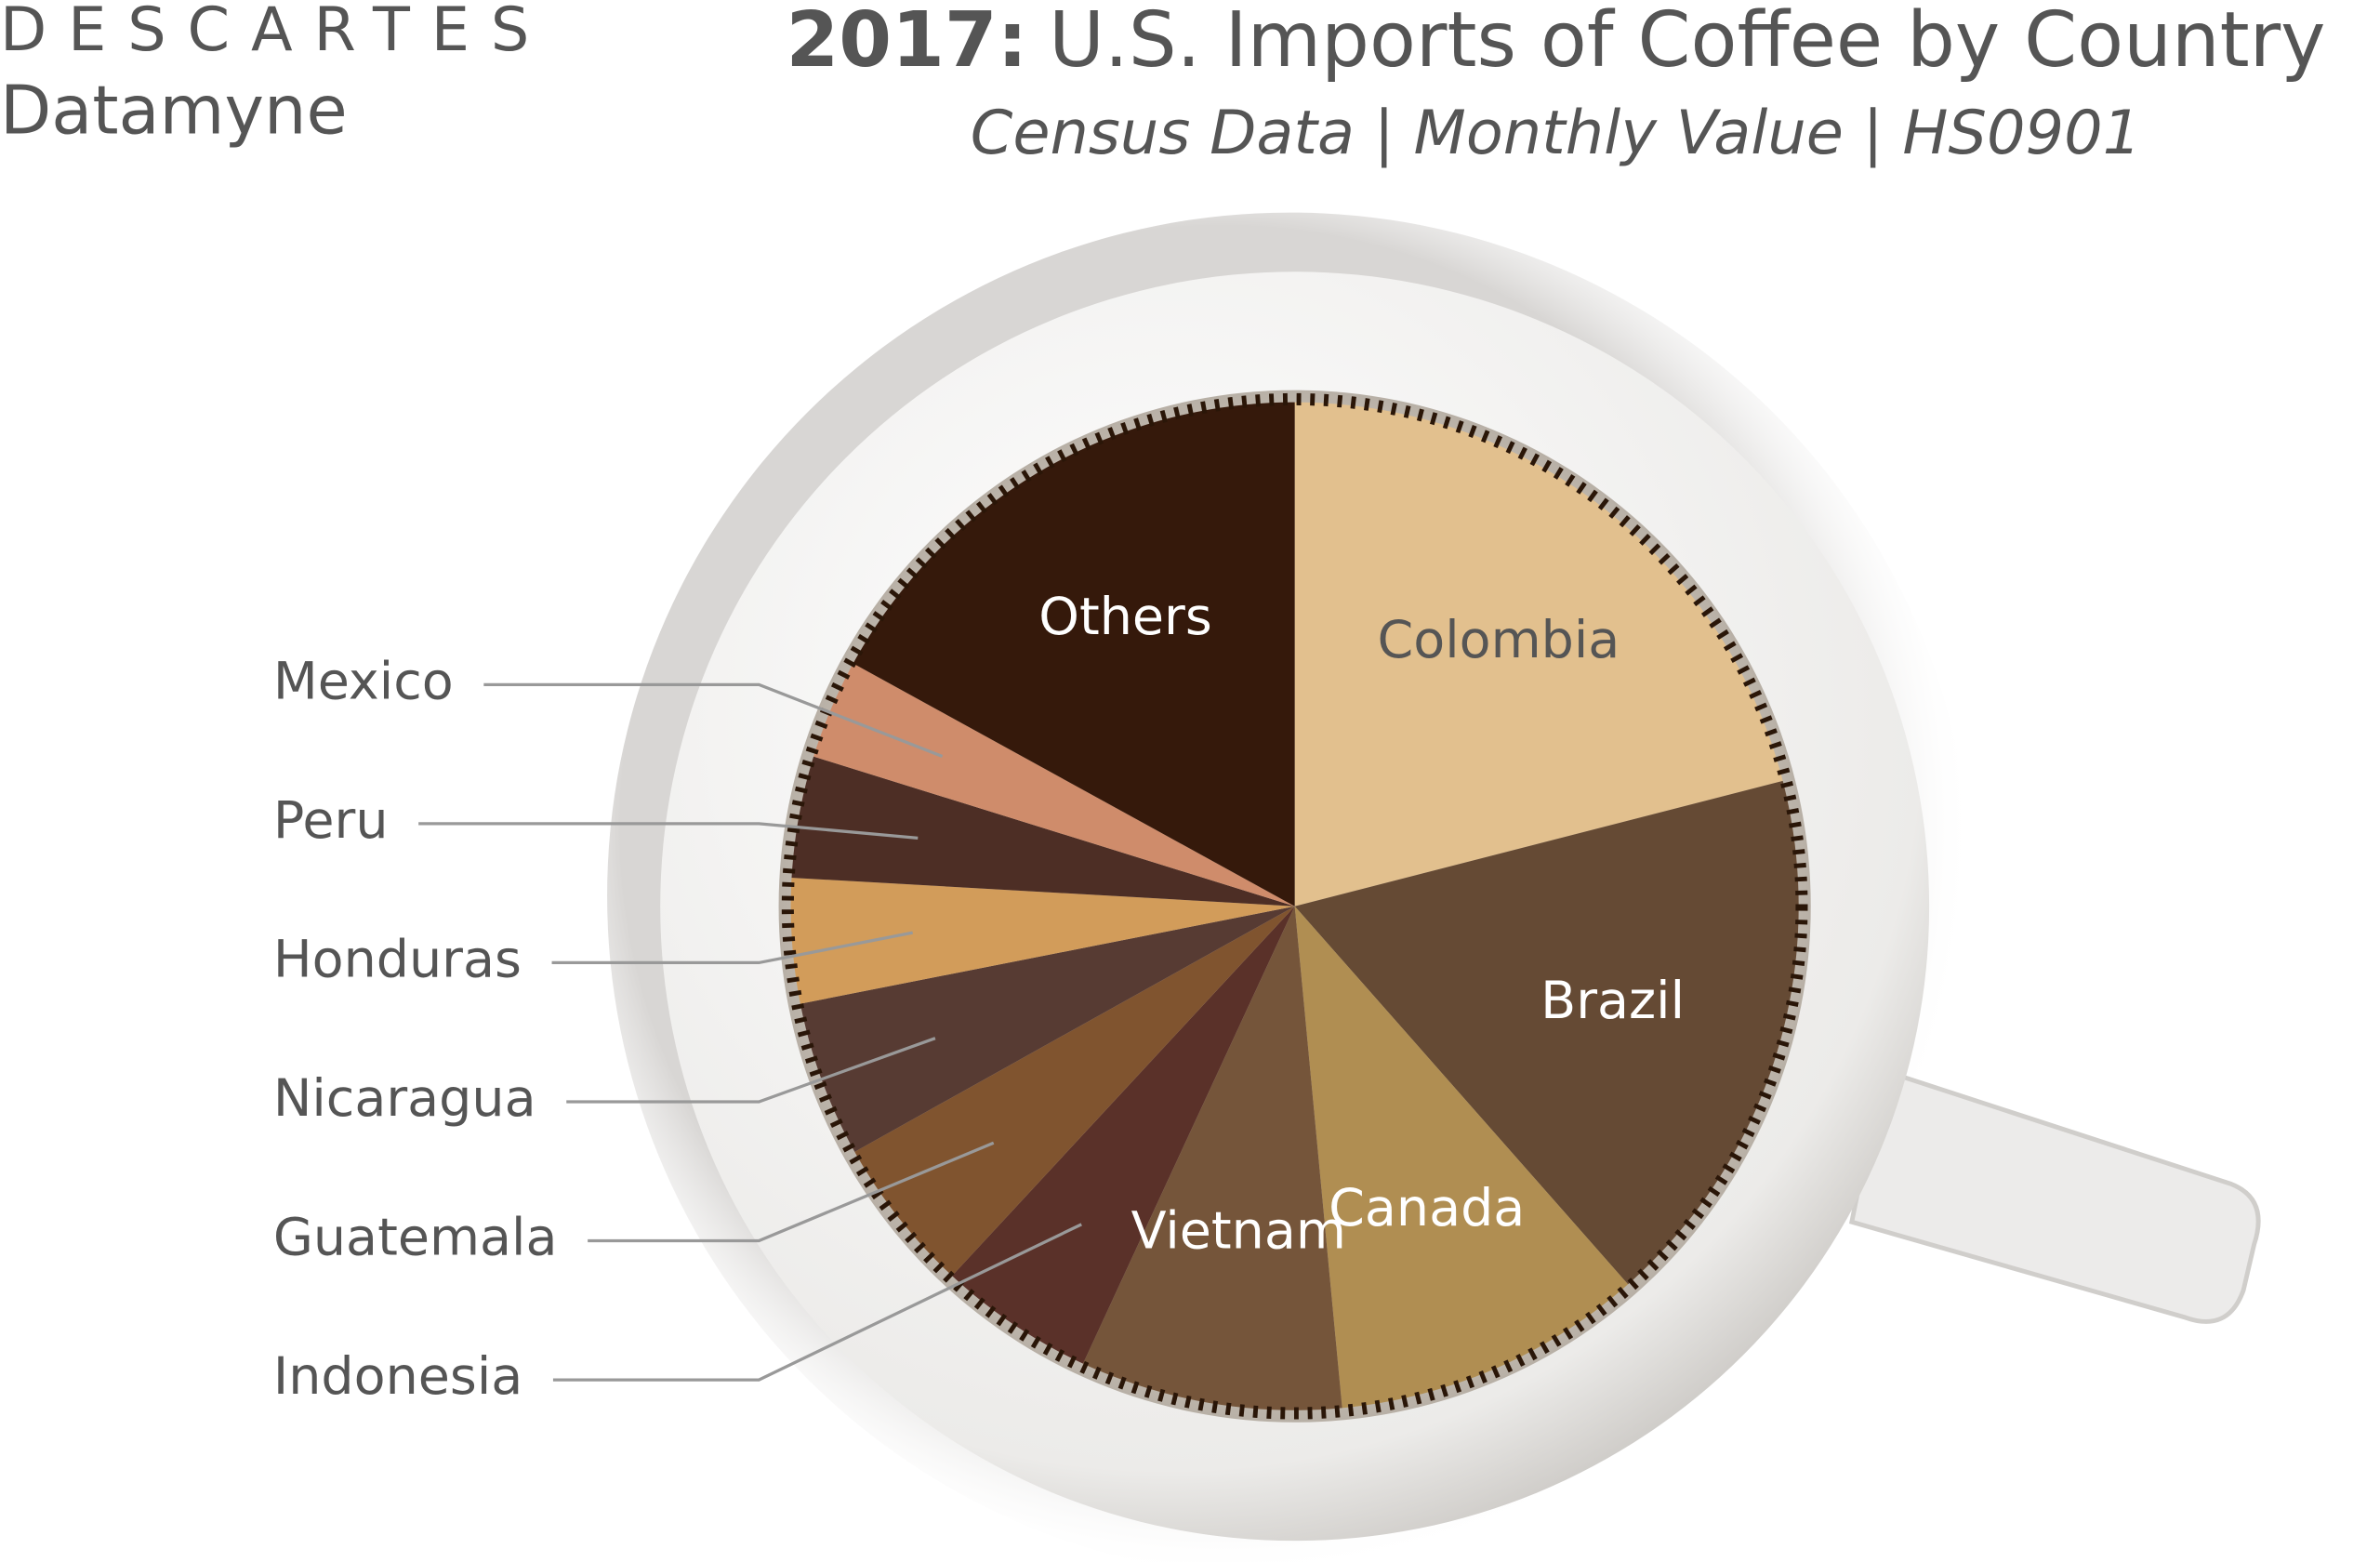 Image resolution: width=2380 pixels, height=1562 pixels. I want to click on brand-product: Datamyne, so click(174, 111).